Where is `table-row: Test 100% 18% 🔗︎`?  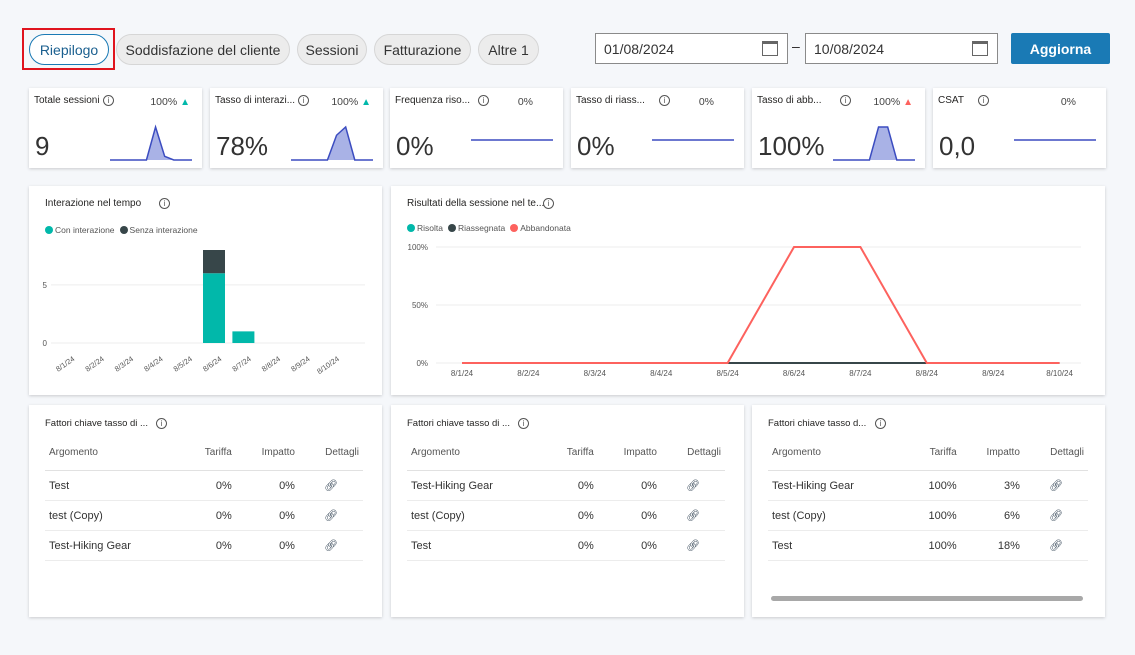
table-row: Test 100% 18% 🔗︎ is located at coordinates (928, 545).